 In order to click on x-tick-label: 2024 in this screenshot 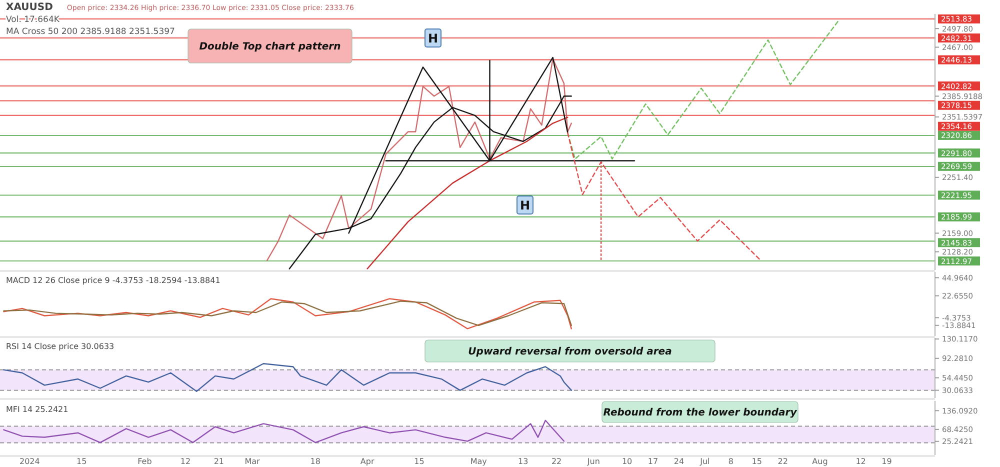, I will do `click(30, 461)`.